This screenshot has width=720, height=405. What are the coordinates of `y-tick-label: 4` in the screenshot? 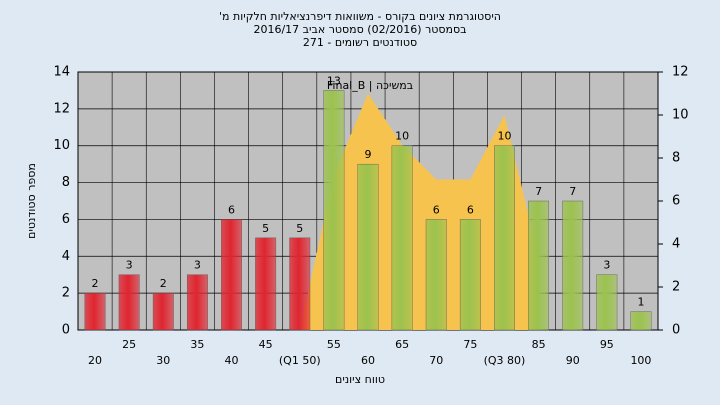 It's located at (66, 256).